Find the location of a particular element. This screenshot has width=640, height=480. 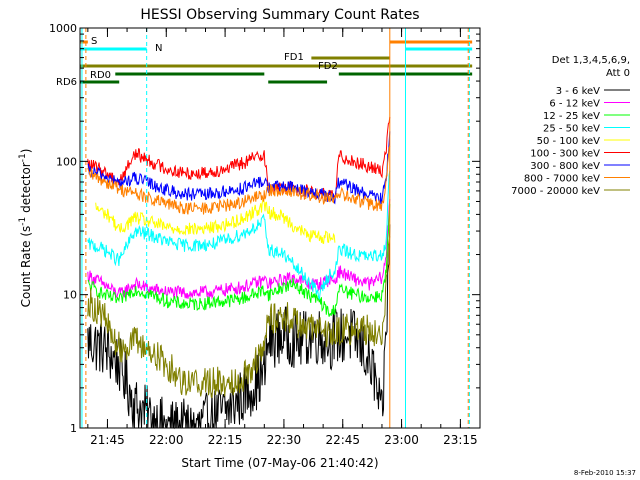

legend-entry-label: 6 - 12 keV is located at coordinates (574, 104).